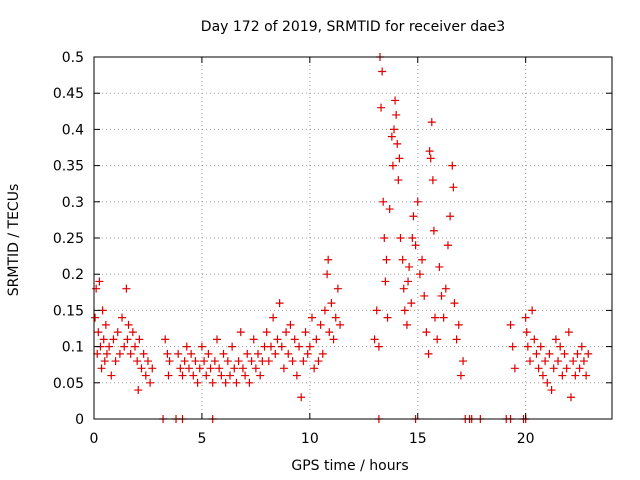 This screenshot has height=480, width=640. I want to click on x-tick-label: 15, so click(418, 439).